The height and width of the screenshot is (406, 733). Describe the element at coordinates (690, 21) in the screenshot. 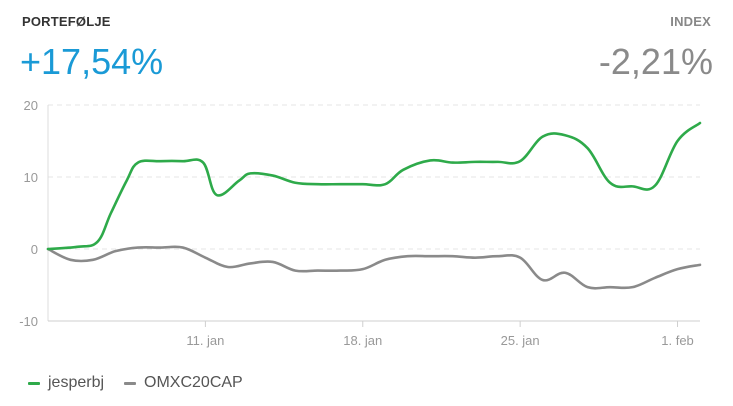

I see `index-label: INDEX` at that location.